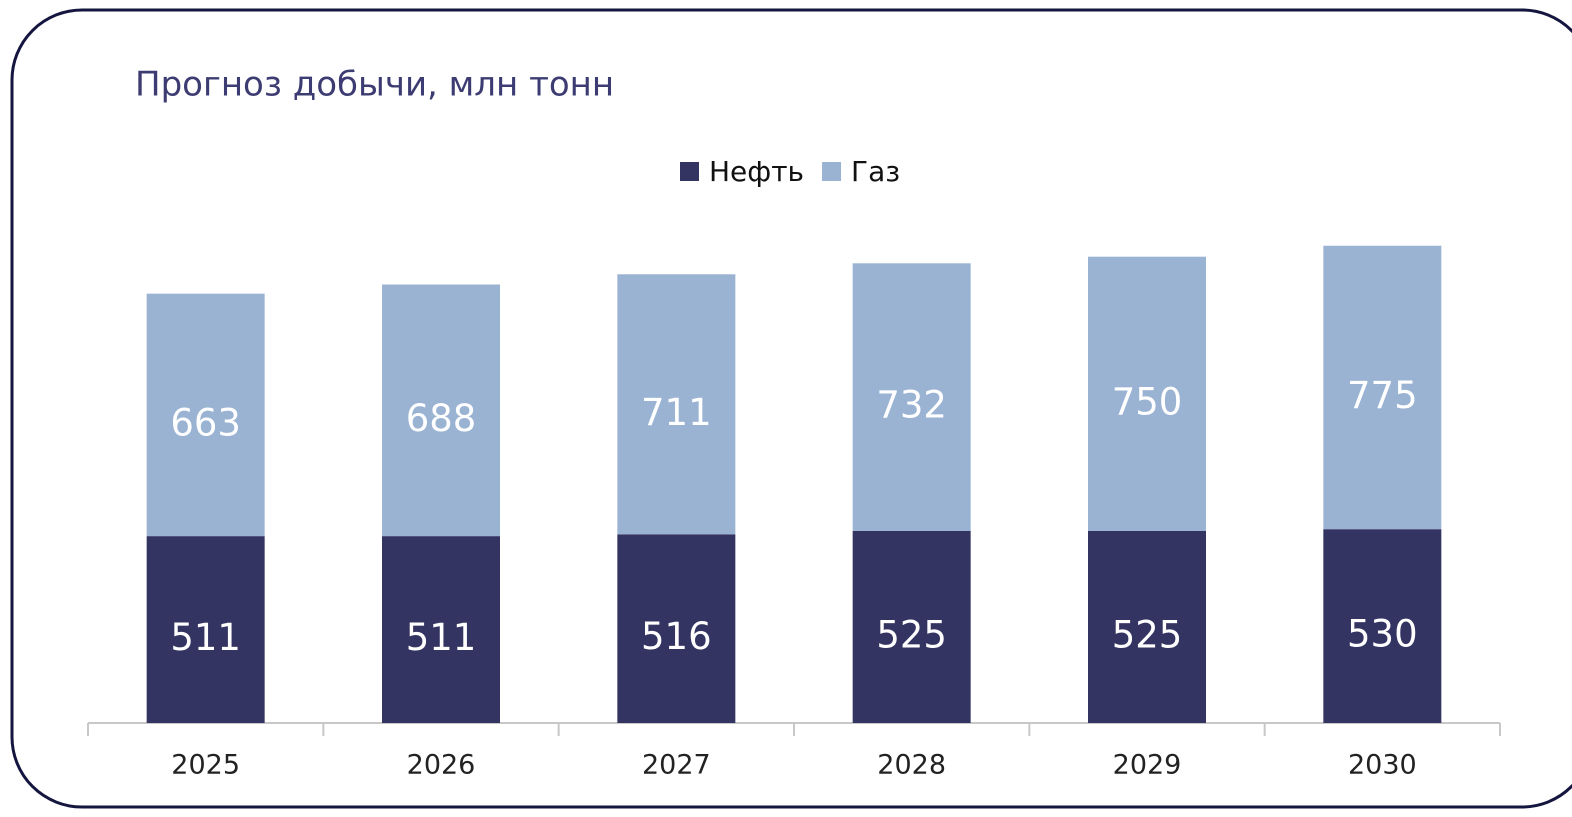  Describe the element at coordinates (205, 422) in the screenshot. I see `data-label: 663` at that location.